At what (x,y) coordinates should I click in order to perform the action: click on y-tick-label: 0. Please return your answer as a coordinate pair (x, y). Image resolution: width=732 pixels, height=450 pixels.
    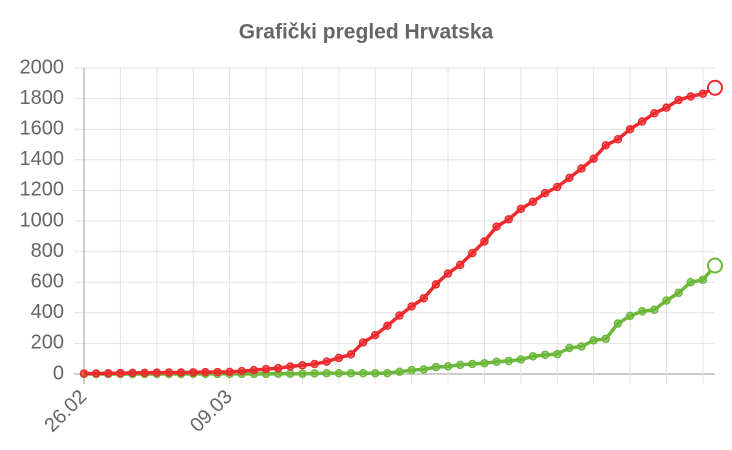
    Looking at the image, I should click on (58, 373).